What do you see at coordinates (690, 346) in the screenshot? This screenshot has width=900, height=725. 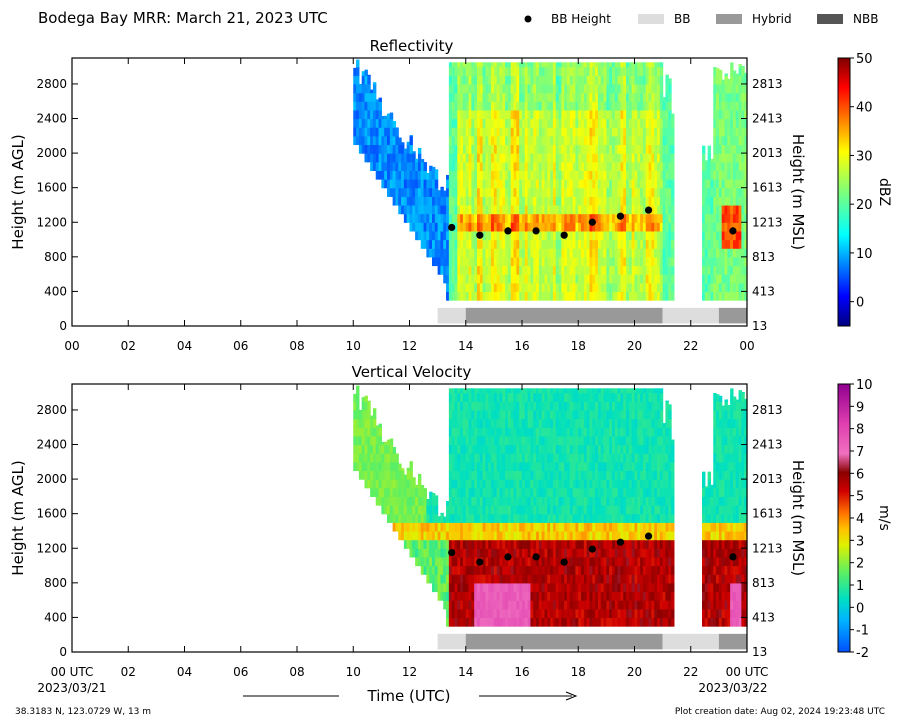 I see `x-tick-label: 22` at bounding box center [690, 346].